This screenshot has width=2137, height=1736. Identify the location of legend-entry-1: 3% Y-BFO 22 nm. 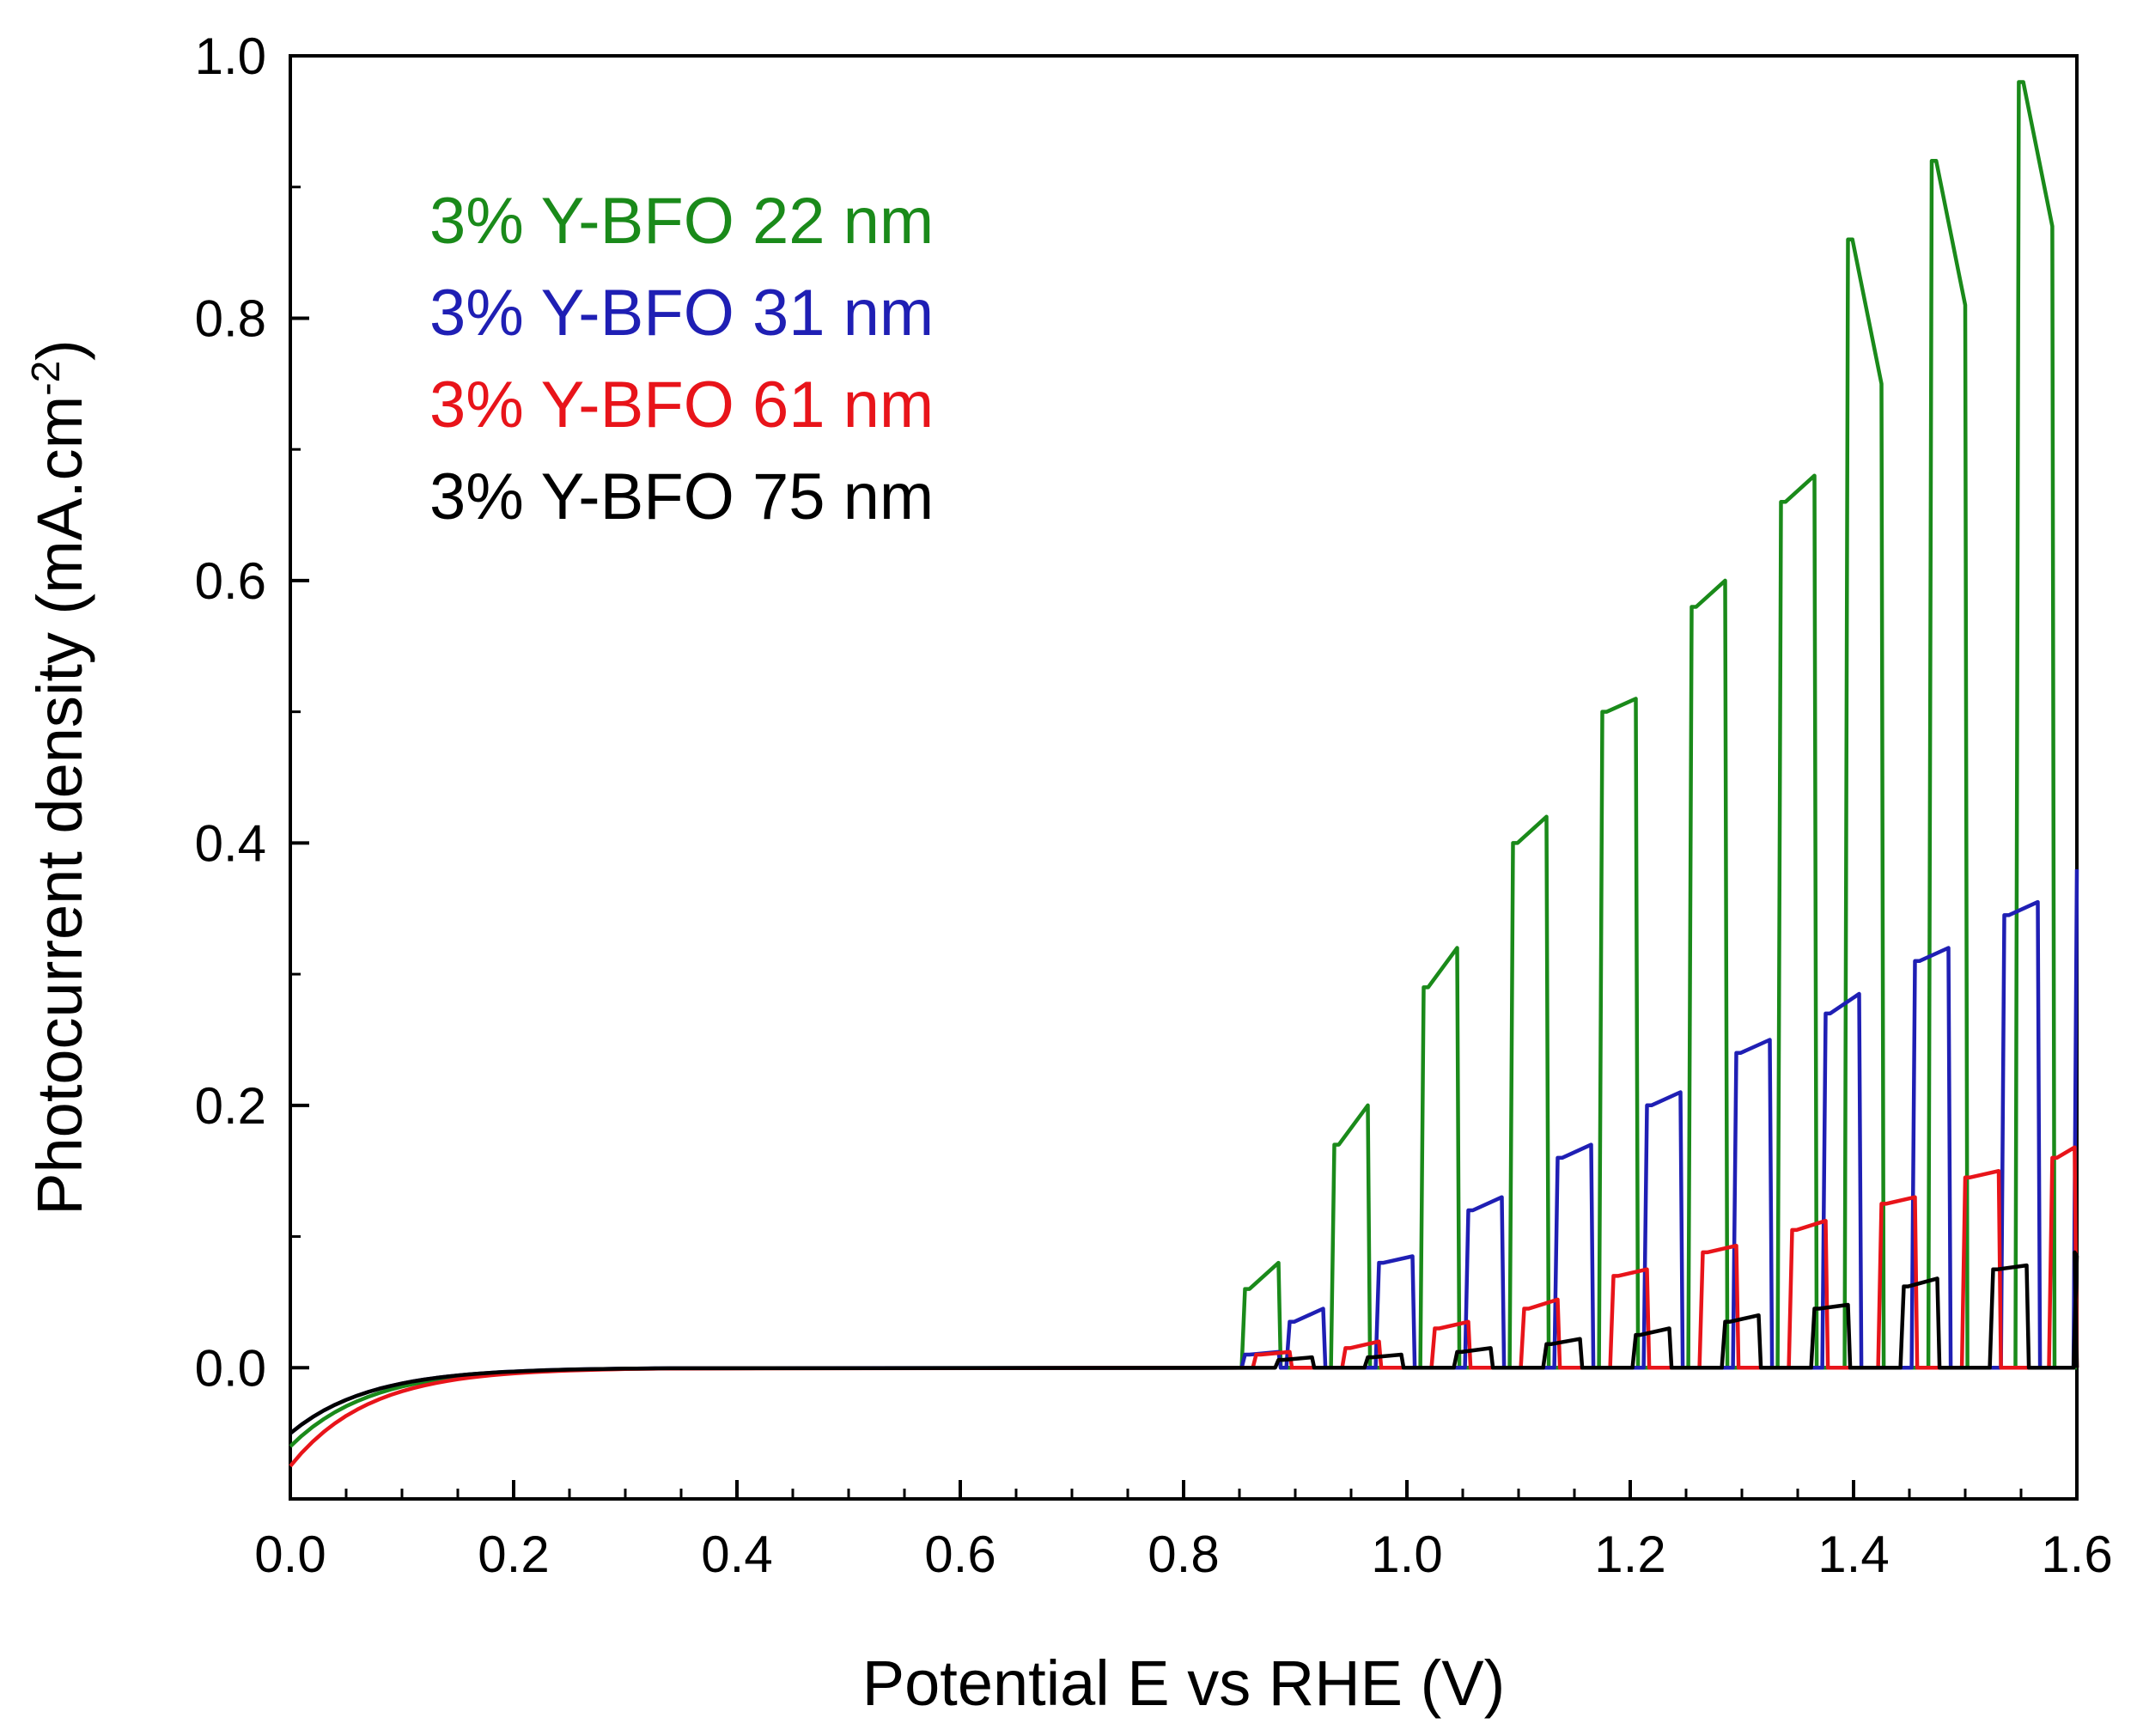
(681, 222).